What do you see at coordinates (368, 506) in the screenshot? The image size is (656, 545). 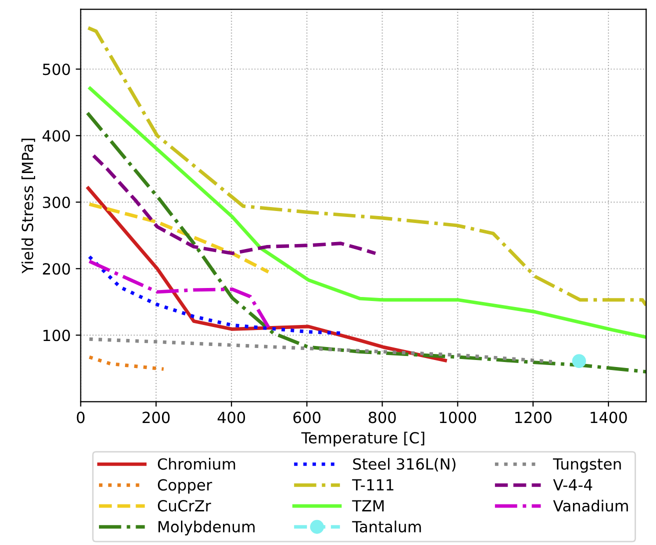 I see `legend-label: TZM` at bounding box center [368, 506].